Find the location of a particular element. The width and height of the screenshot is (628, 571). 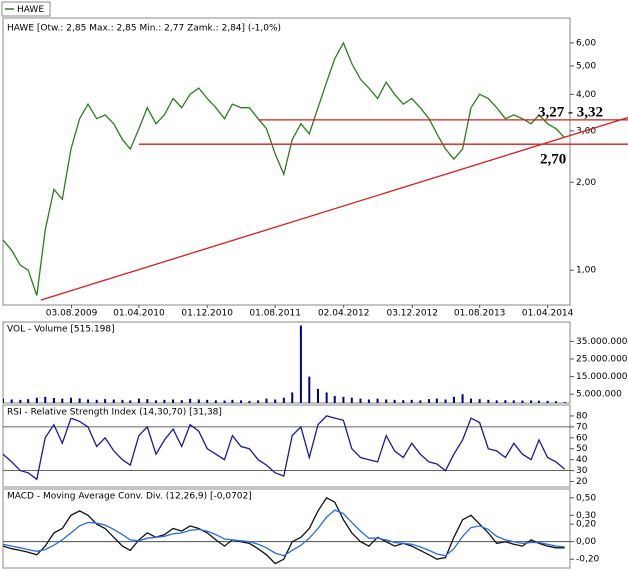

x-tick-label: 01.04.2014 is located at coordinates (548, 314).